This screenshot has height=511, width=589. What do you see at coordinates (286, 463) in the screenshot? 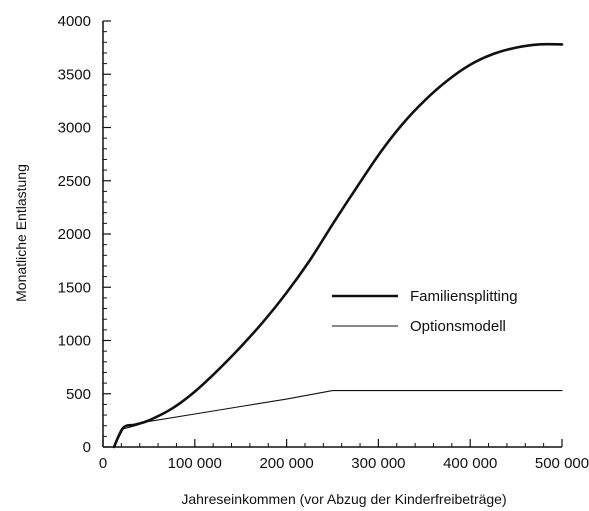
I see `x-tick-label: 200 000` at bounding box center [286, 463].